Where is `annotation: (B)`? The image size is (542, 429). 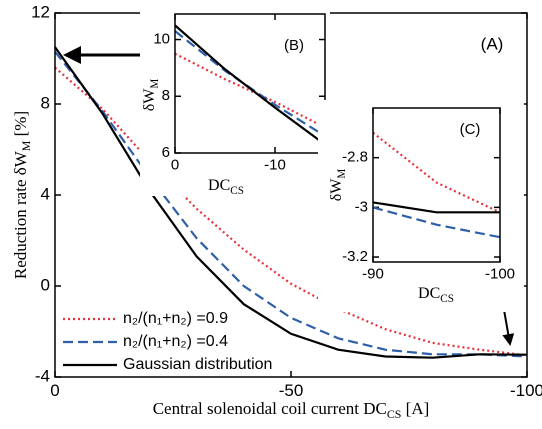
annotation: (B) is located at coordinates (294, 45).